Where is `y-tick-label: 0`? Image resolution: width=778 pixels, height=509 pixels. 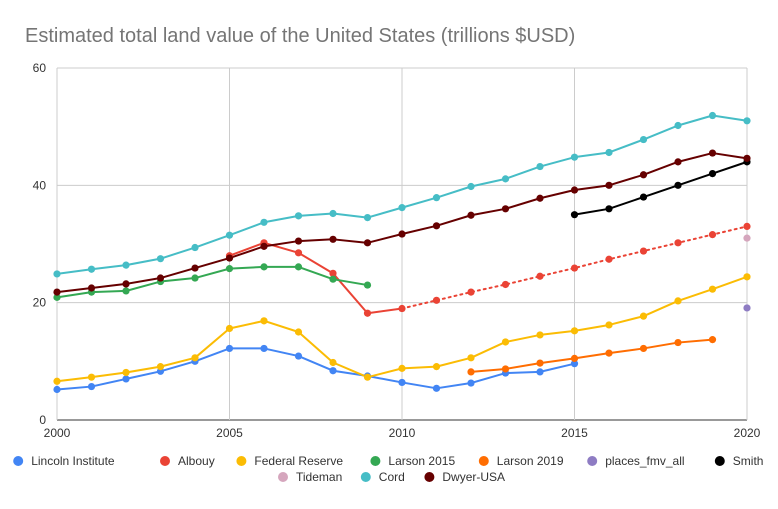
y-tick-label: 0 is located at coordinates (42, 420).